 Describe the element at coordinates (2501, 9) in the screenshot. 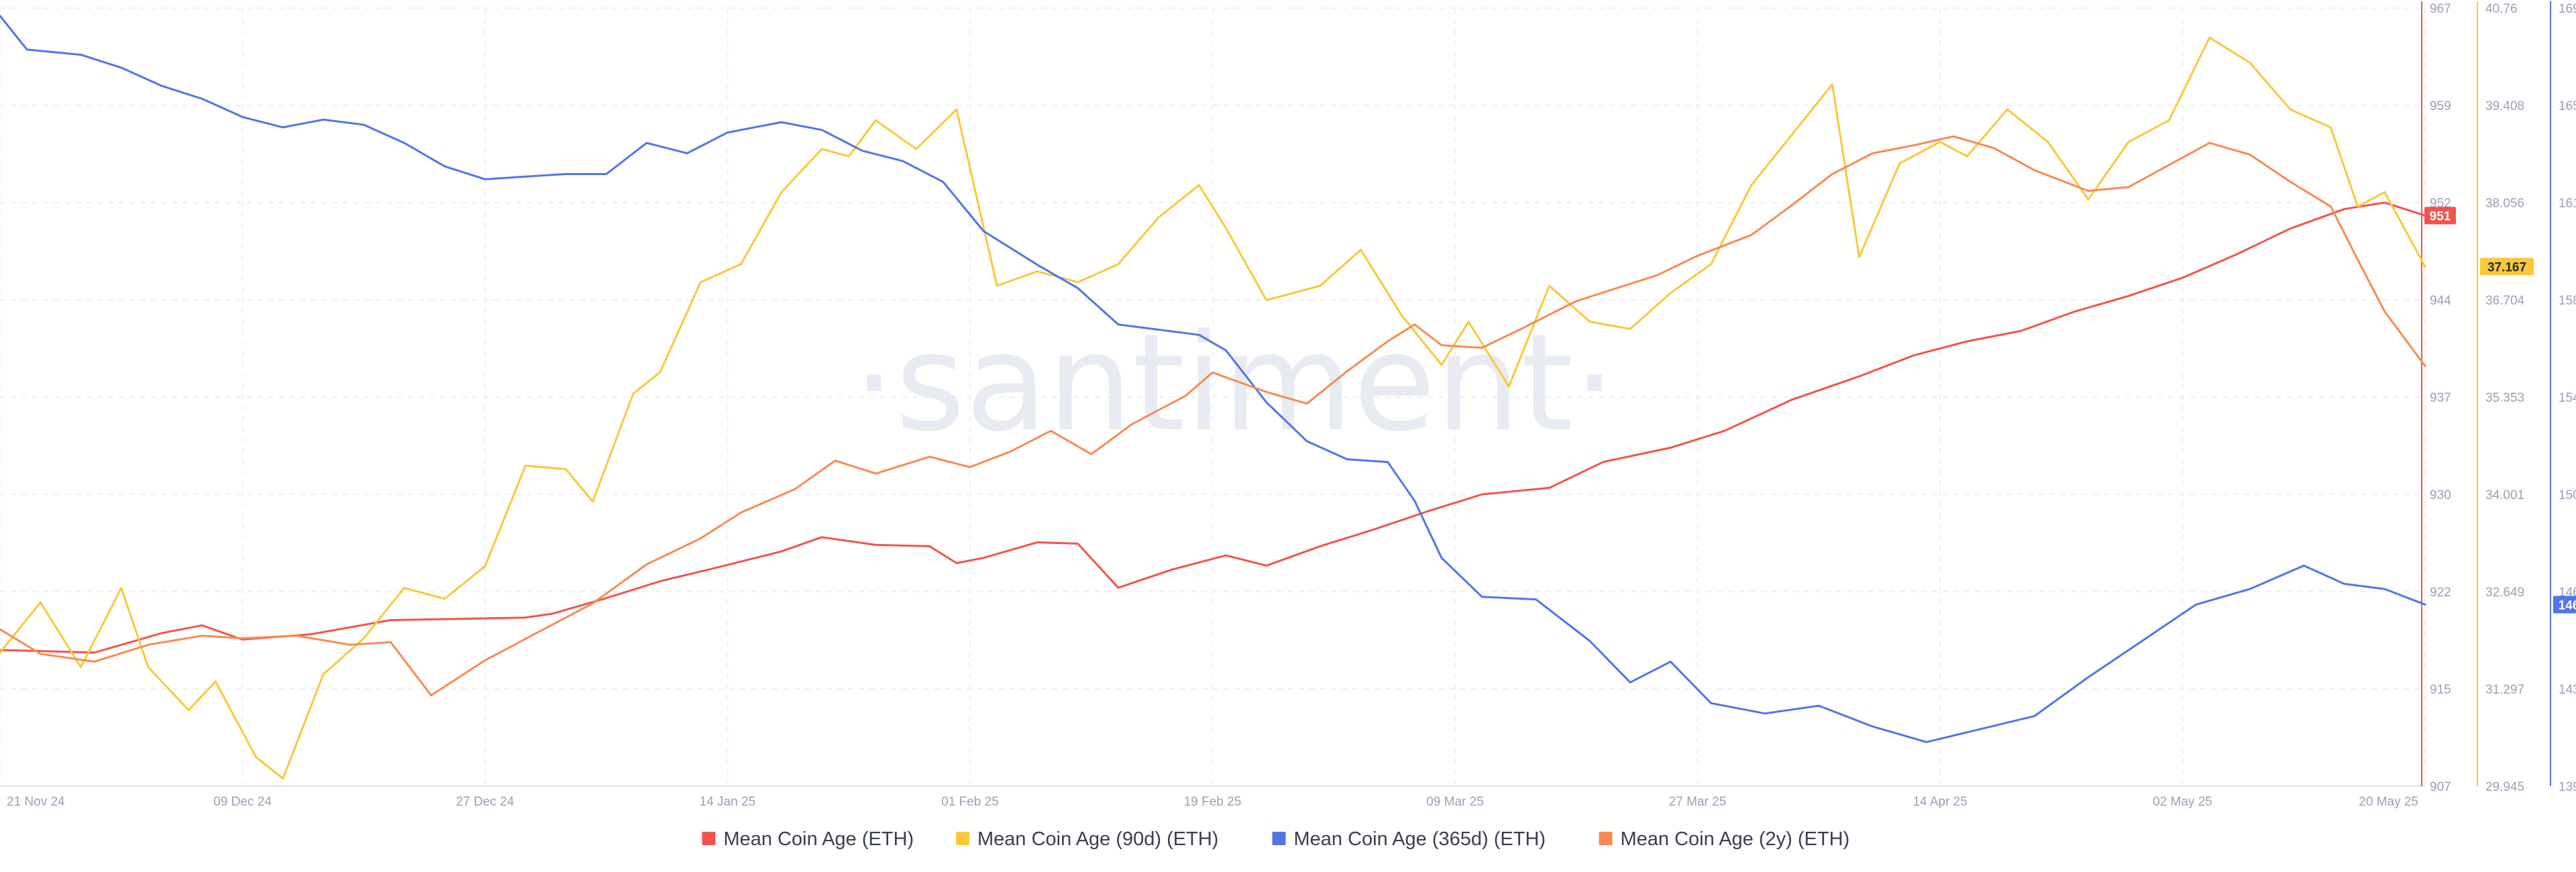

I see `y-tick-label-a2: 40.76` at that location.